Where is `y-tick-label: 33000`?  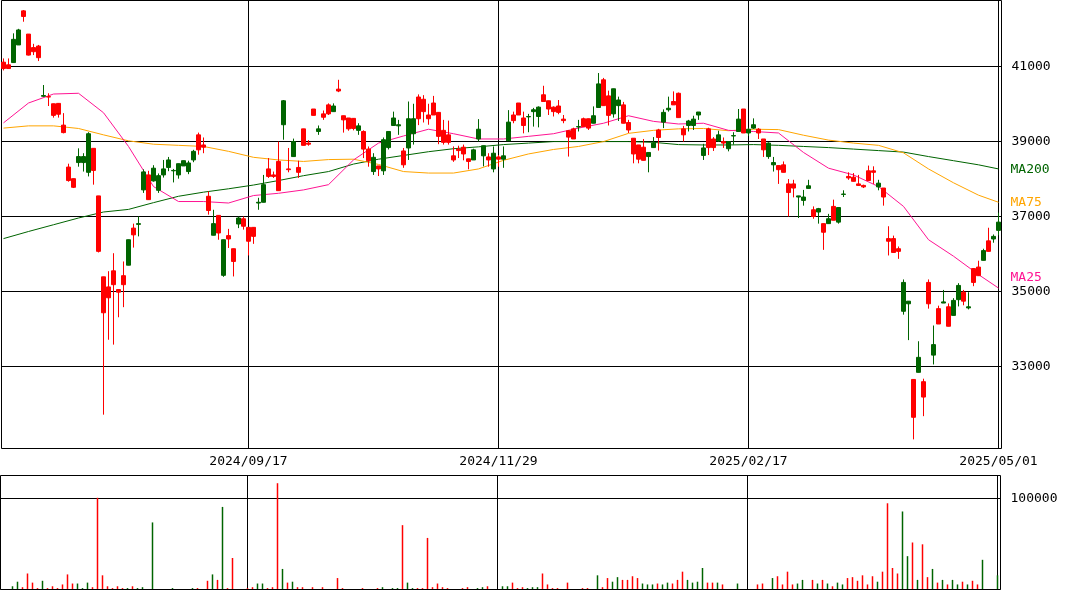
y-tick-label: 33000 is located at coordinates (1031, 366).